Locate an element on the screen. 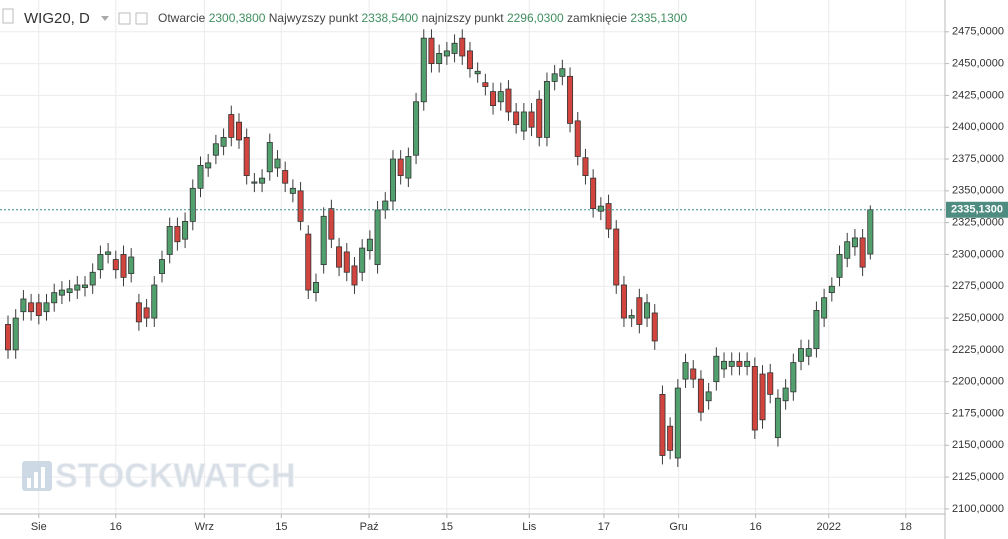 This screenshot has height=539, width=1008. y-tick-label: 2400,0000 is located at coordinates (978, 127).